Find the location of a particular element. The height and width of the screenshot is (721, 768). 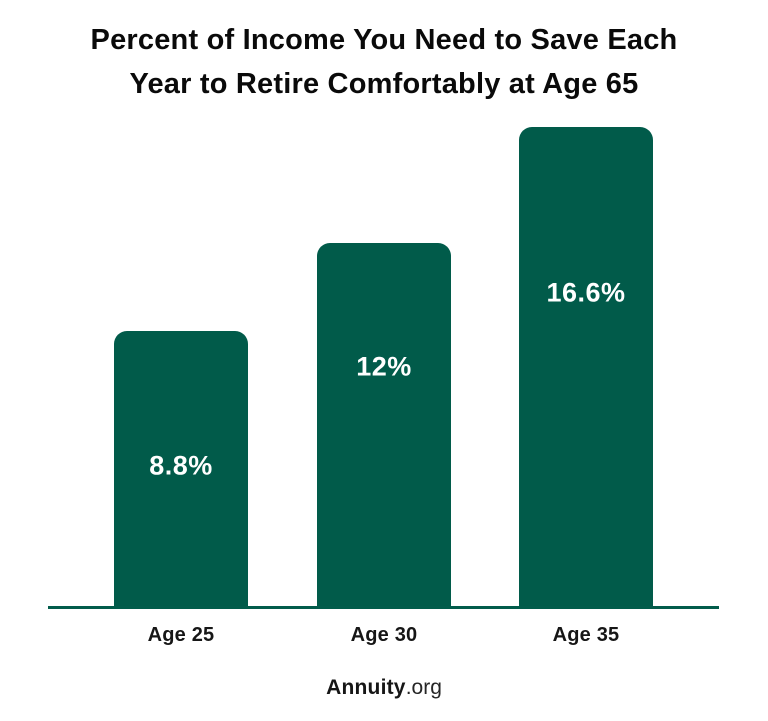

bar-value-label: 8.8% is located at coordinates (181, 465).